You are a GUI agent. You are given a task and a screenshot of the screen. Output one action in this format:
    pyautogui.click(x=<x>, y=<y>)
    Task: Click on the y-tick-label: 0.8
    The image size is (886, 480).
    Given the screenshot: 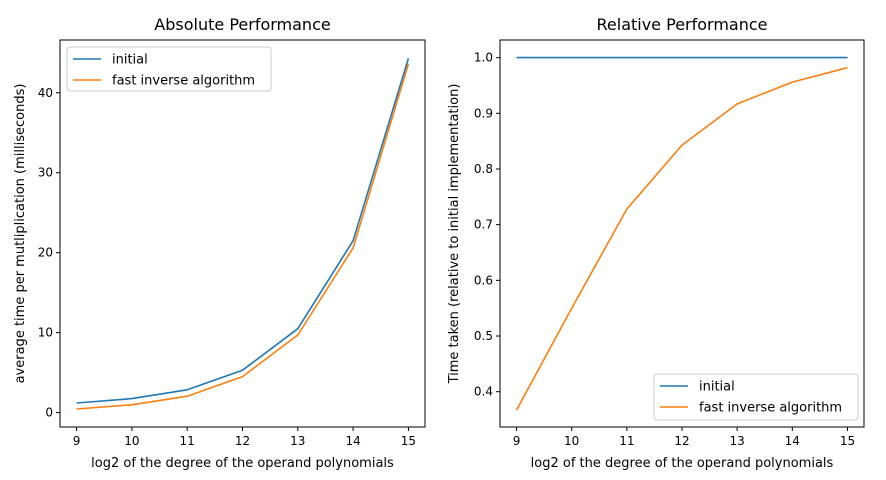 What is the action you would take?
    pyautogui.click(x=483, y=169)
    